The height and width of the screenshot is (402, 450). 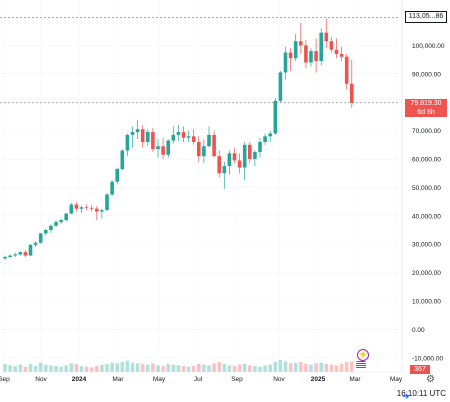 What do you see at coordinates (430, 379) in the screenshot?
I see `settings-gear-icon: ⚙` at bounding box center [430, 379].